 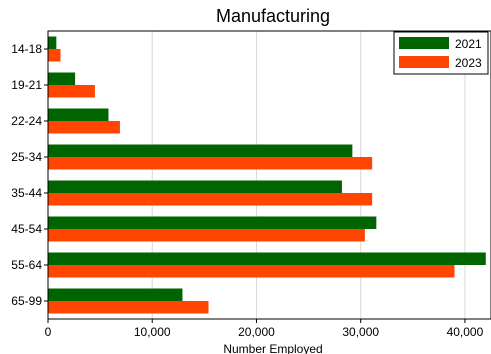 I want to click on x-tick-label-2: 20,000, so click(x=256, y=332).